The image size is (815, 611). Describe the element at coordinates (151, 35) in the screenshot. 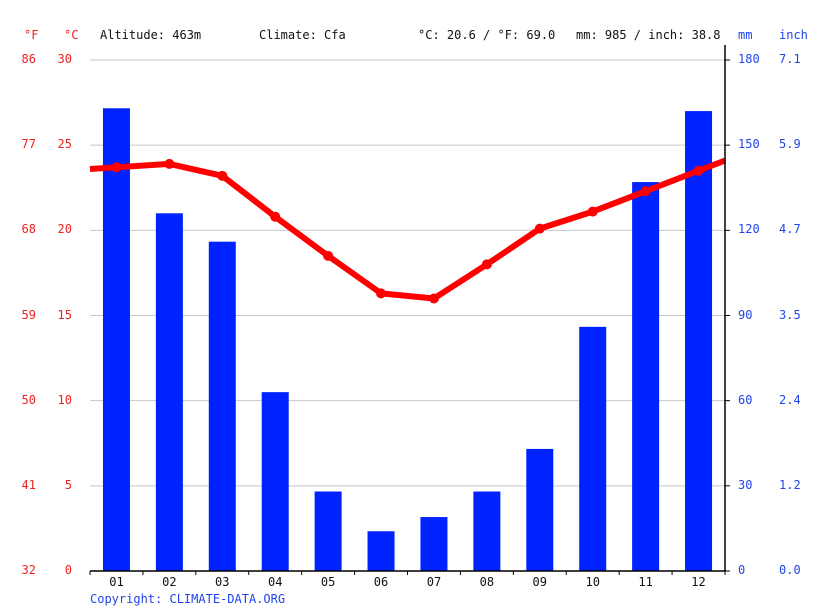

I see `altitude-label: Altitude: 463m` at that location.